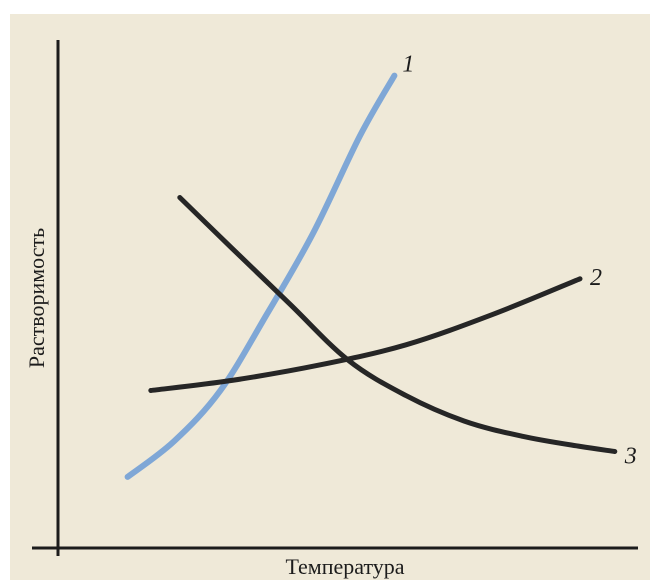  What do you see at coordinates (408, 65) in the screenshot?
I see `series-1-label: 1` at bounding box center [408, 65].